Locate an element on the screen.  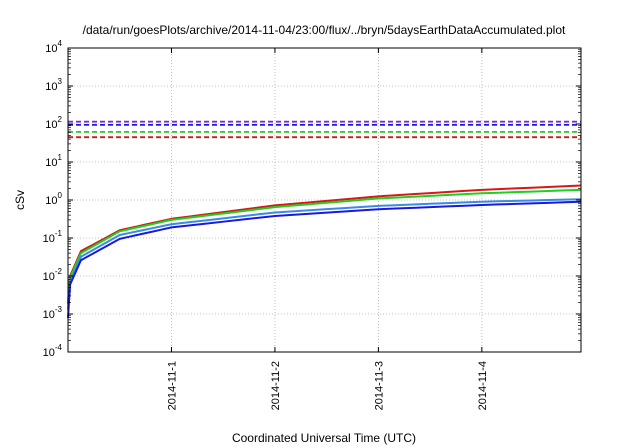
y-tick-label: 10³ is located at coordinates (53, 85).